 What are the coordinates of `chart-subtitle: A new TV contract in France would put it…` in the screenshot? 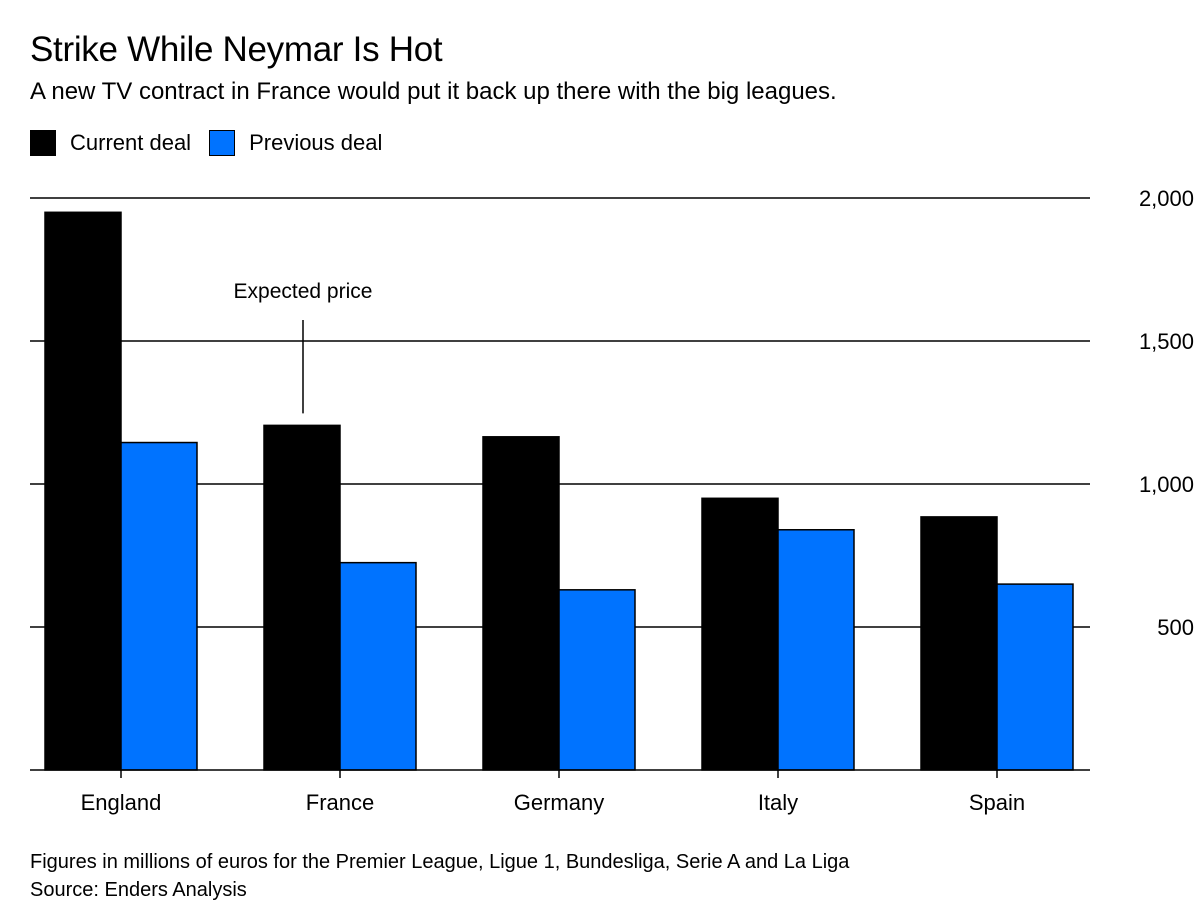 It's located at (433, 91).